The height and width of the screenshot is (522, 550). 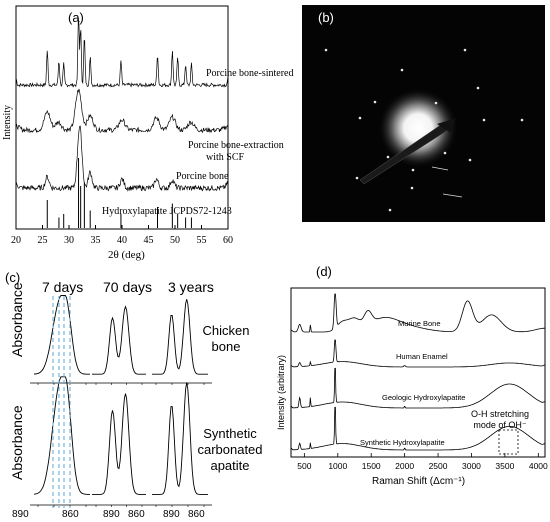 I want to click on trace-label-scf-2: with SCF, so click(x=225, y=157).